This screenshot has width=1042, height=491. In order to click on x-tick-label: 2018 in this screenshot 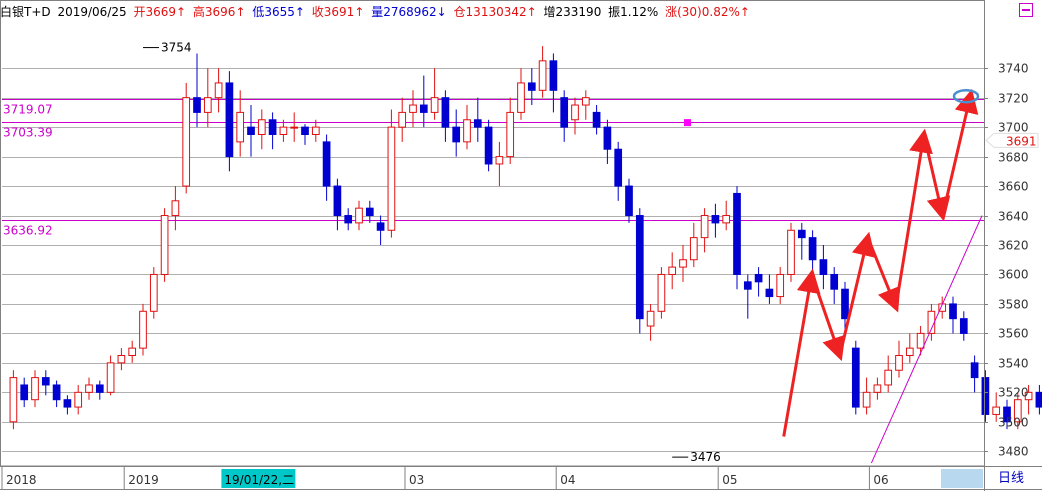, I will do `click(21, 480)`.